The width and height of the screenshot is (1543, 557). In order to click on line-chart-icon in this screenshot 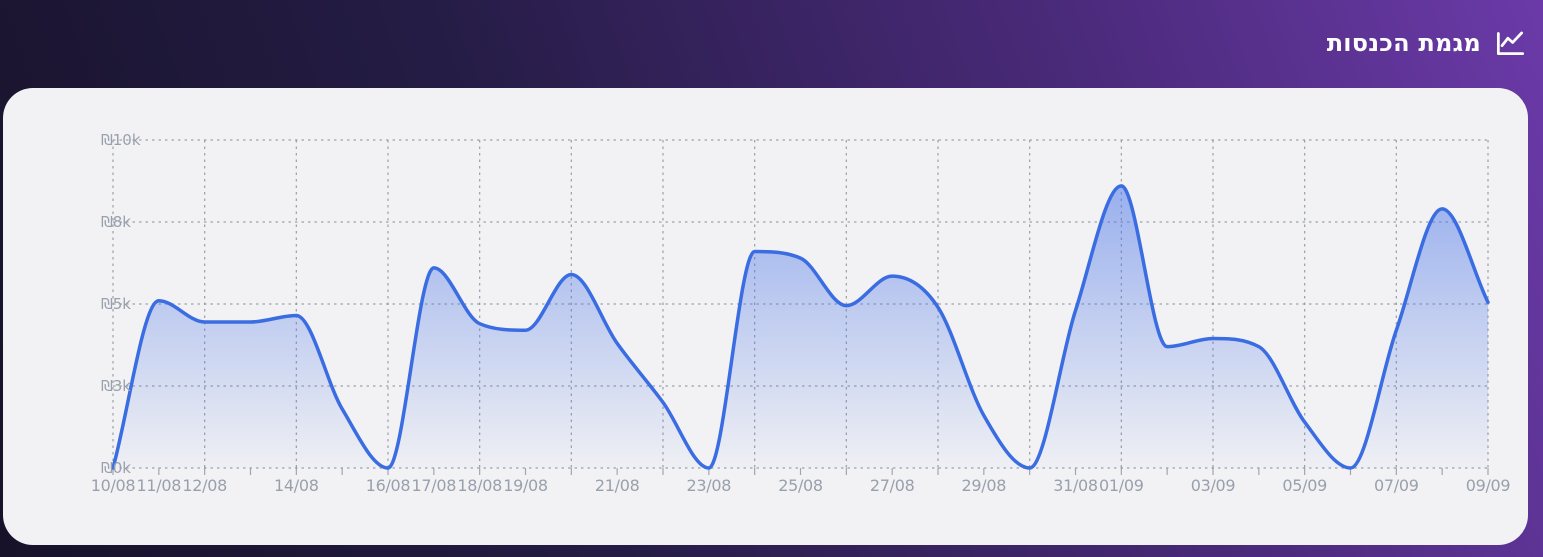, I will do `click(1510, 43)`.